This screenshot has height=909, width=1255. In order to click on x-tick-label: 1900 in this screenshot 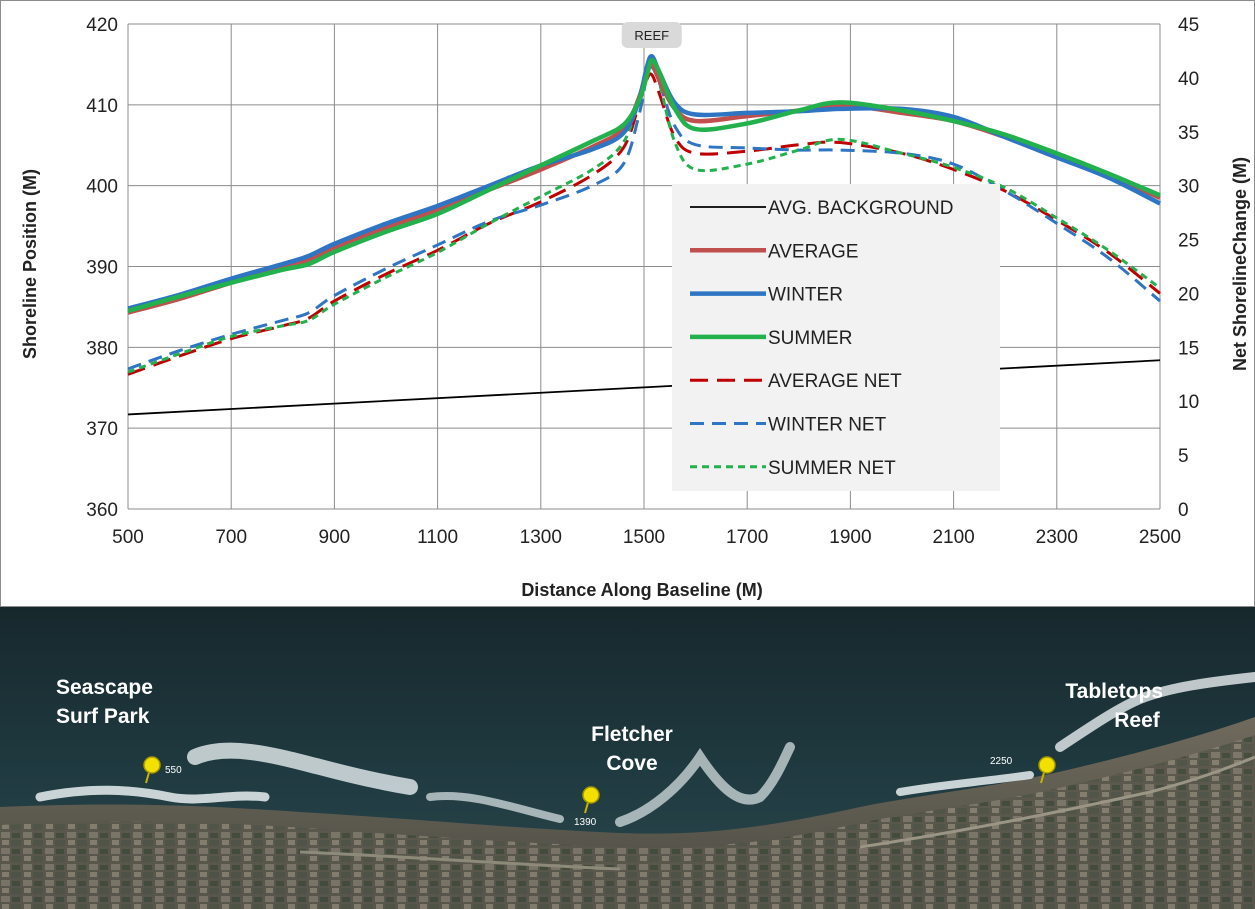, I will do `click(850, 537)`.